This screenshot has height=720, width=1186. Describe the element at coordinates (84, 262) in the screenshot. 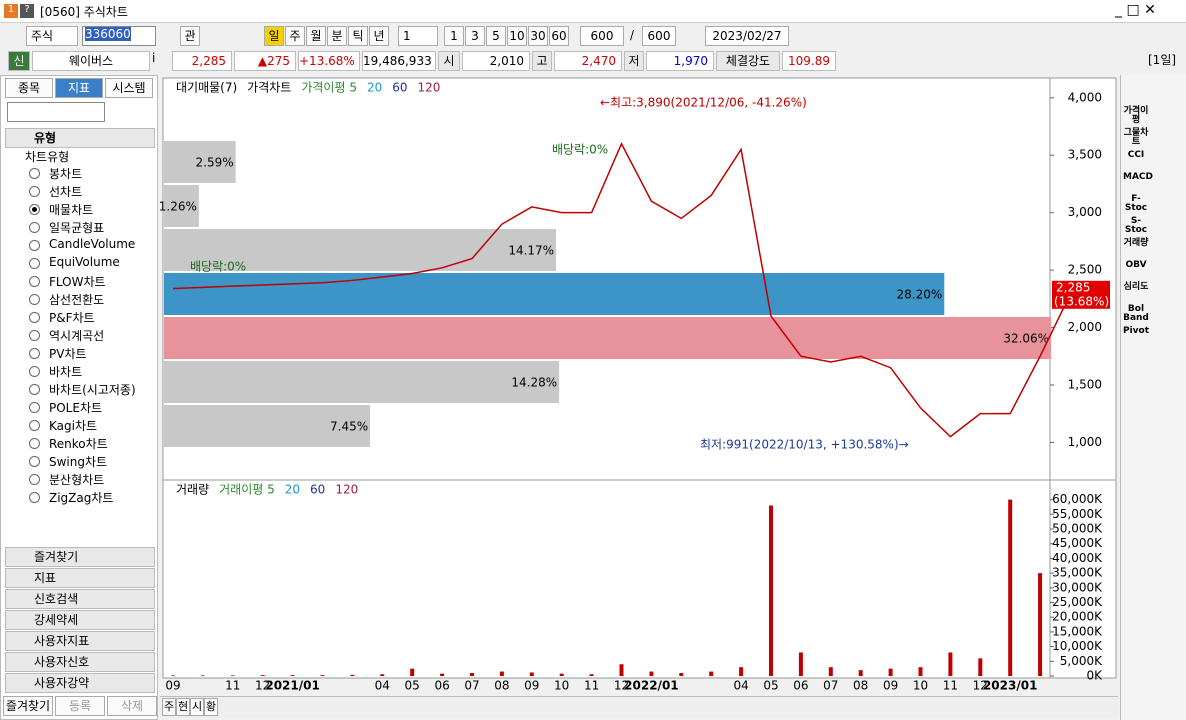

I see `chart-type-item: EquiVolume` at that location.